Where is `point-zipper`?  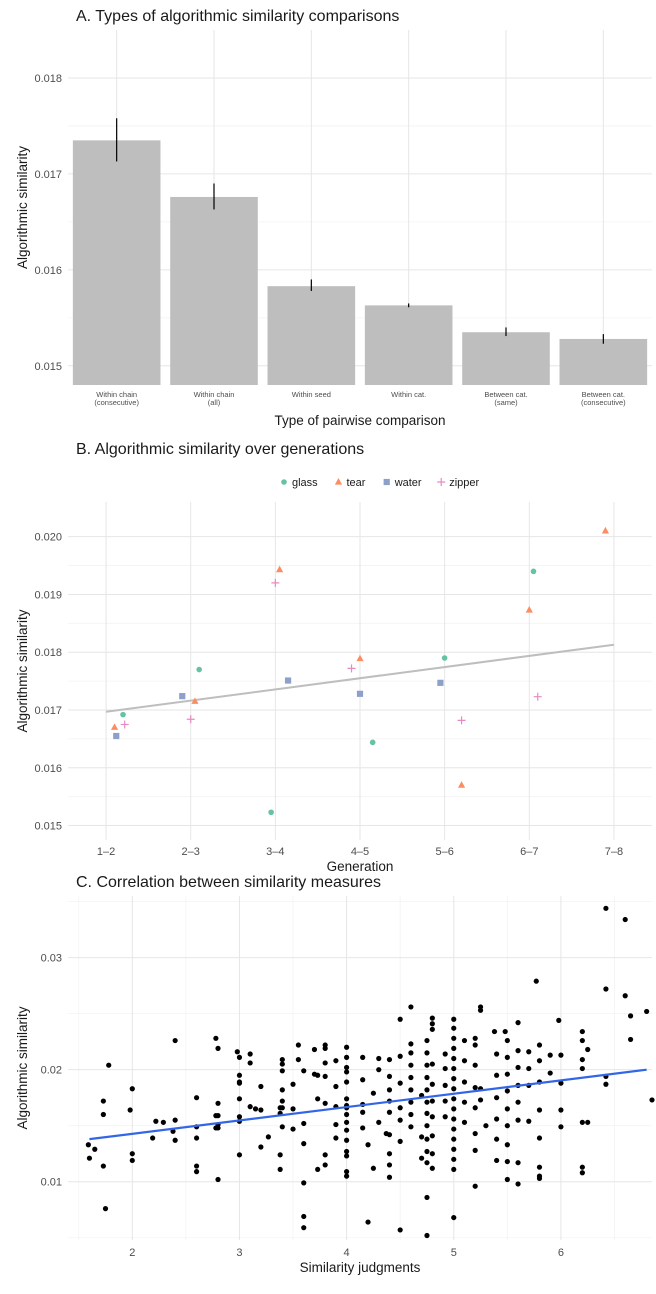
point-zipper is located at coordinates (124, 724).